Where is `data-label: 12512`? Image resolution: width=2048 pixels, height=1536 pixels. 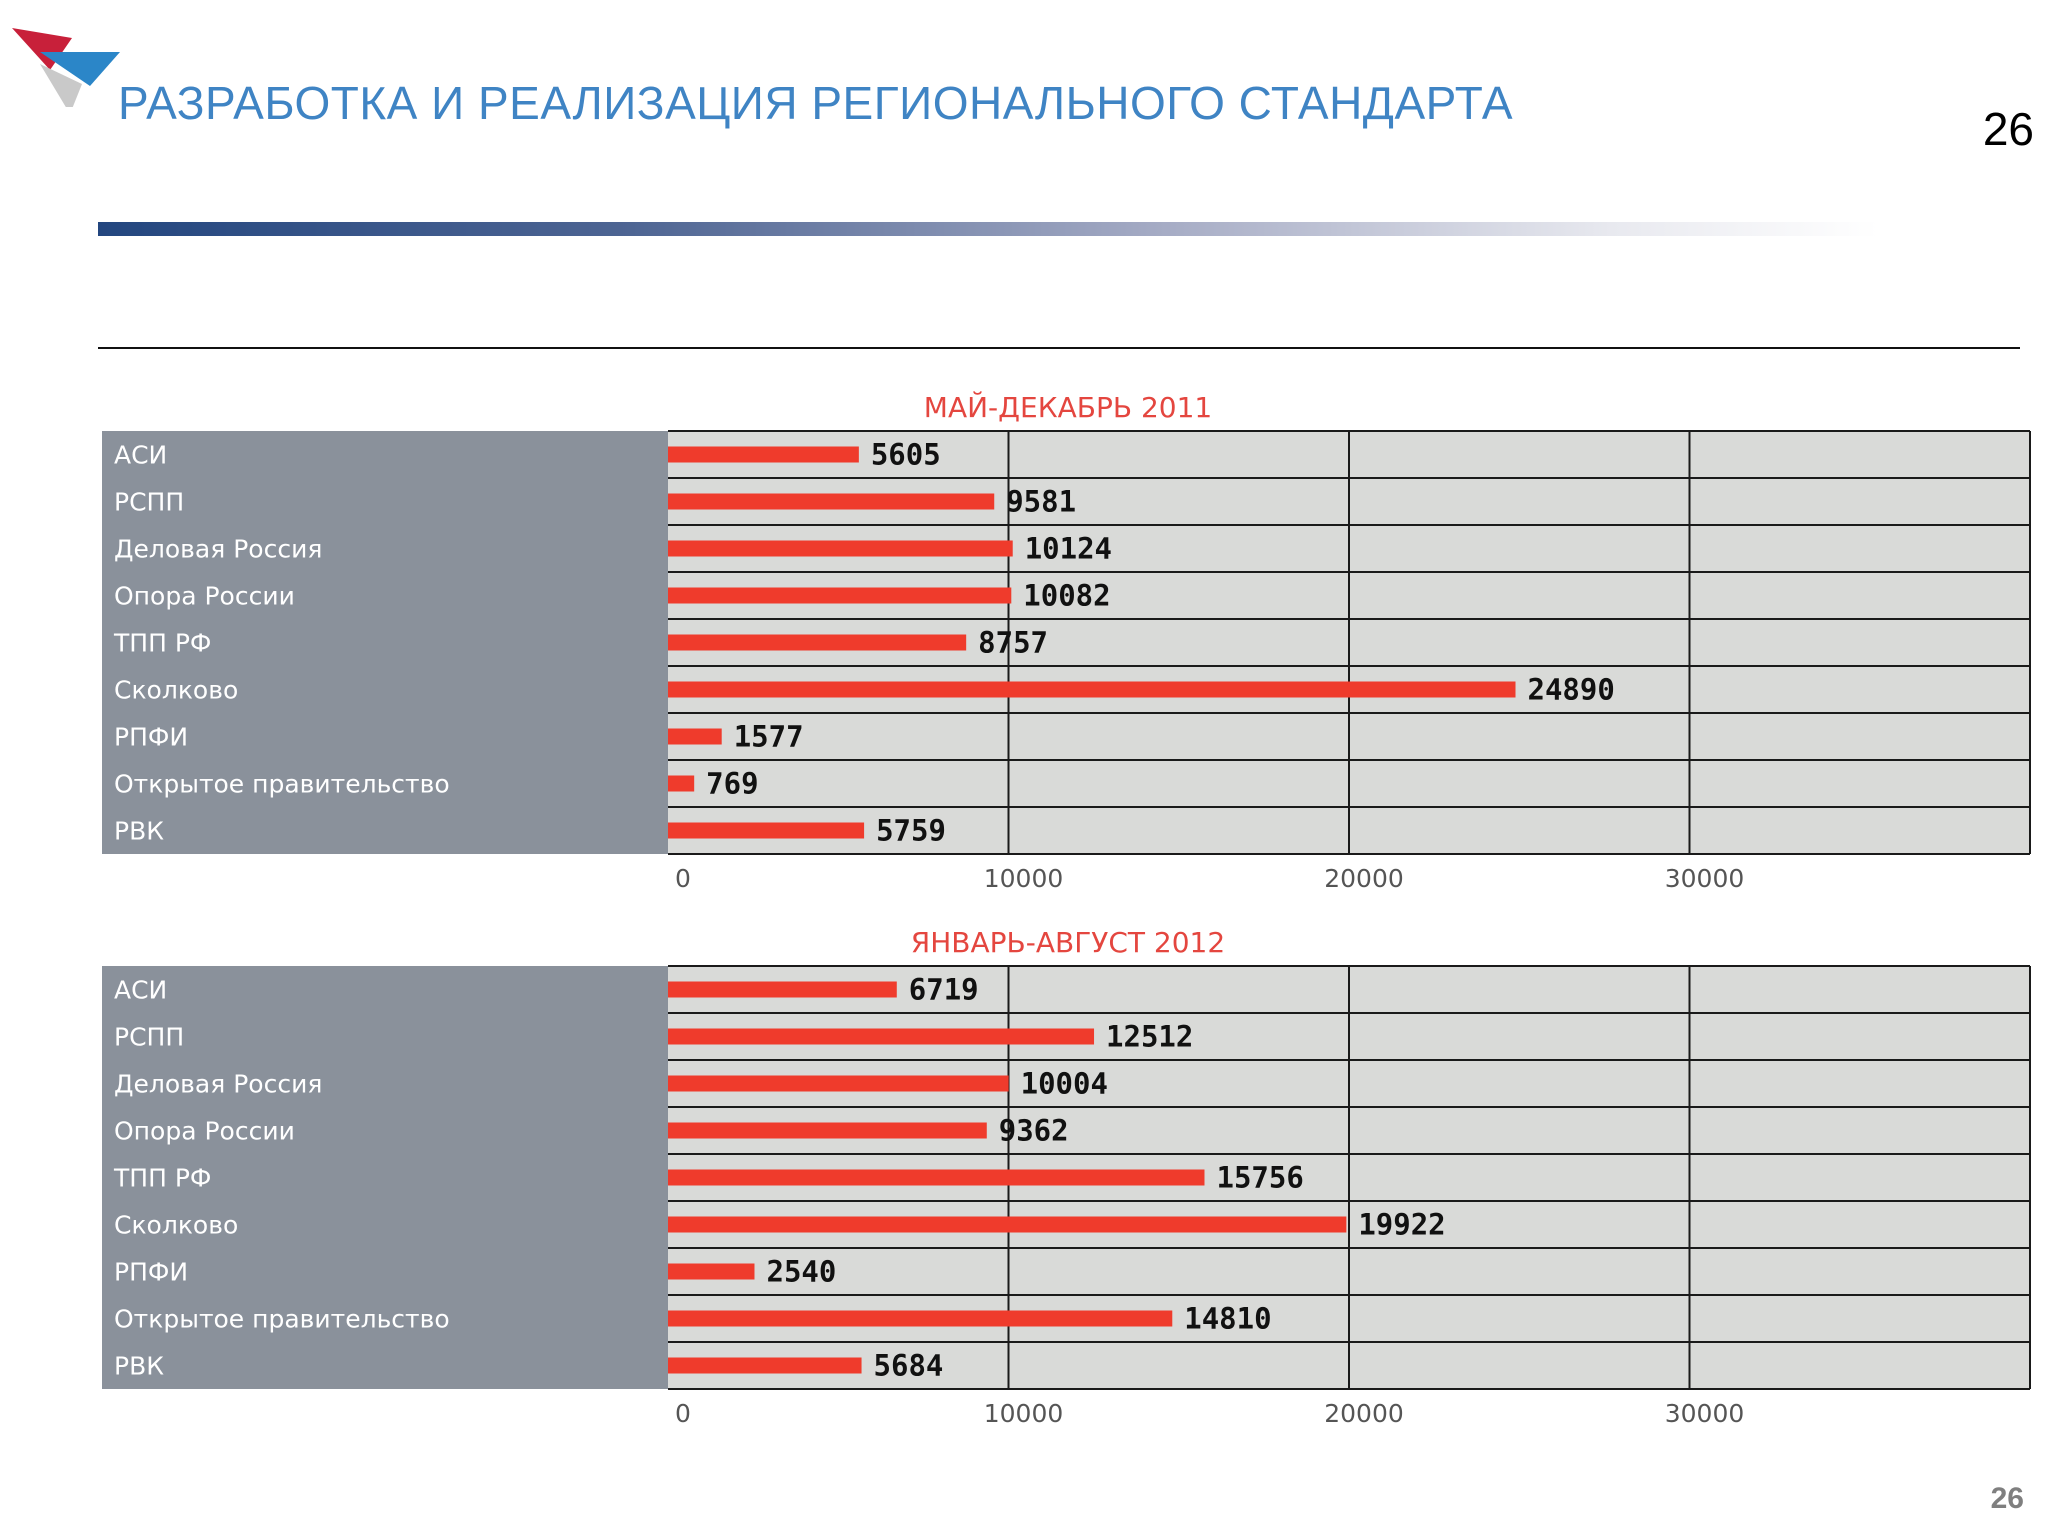
data-label: 12512 is located at coordinates (1149, 1037).